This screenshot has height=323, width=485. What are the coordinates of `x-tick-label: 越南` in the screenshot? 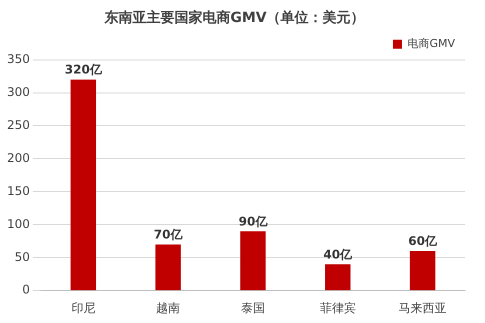 It's located at (168, 307).